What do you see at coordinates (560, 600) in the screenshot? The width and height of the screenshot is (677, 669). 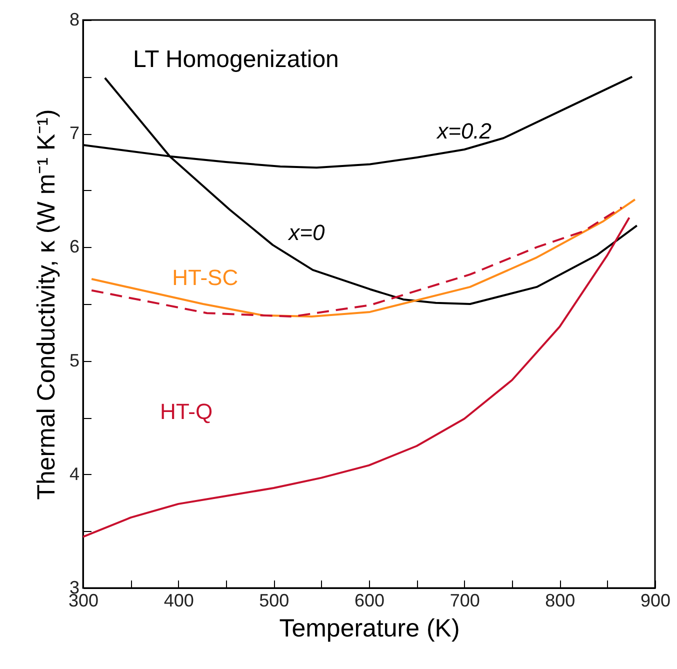 I see `x-tick-label: 800` at bounding box center [560, 600].